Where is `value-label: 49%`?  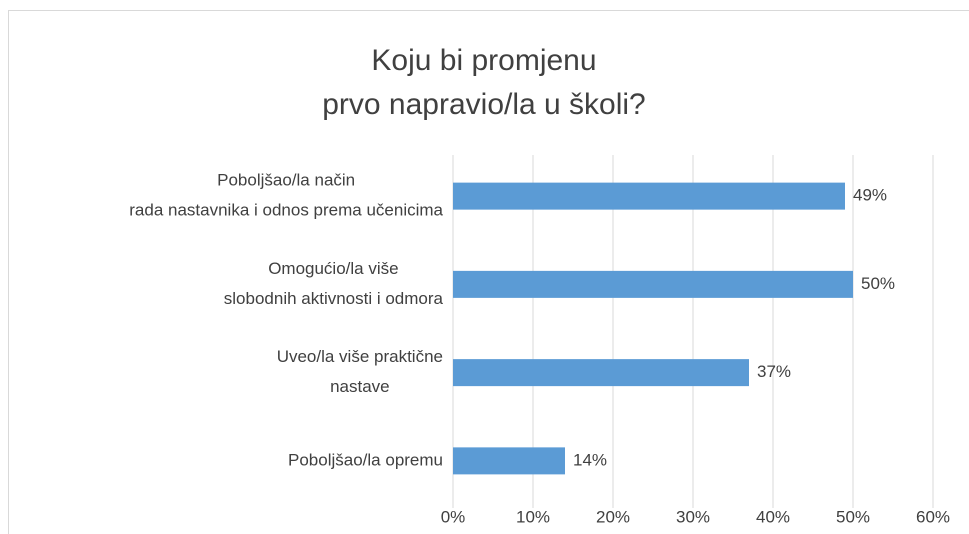
value-label: 49% is located at coordinates (870, 195).